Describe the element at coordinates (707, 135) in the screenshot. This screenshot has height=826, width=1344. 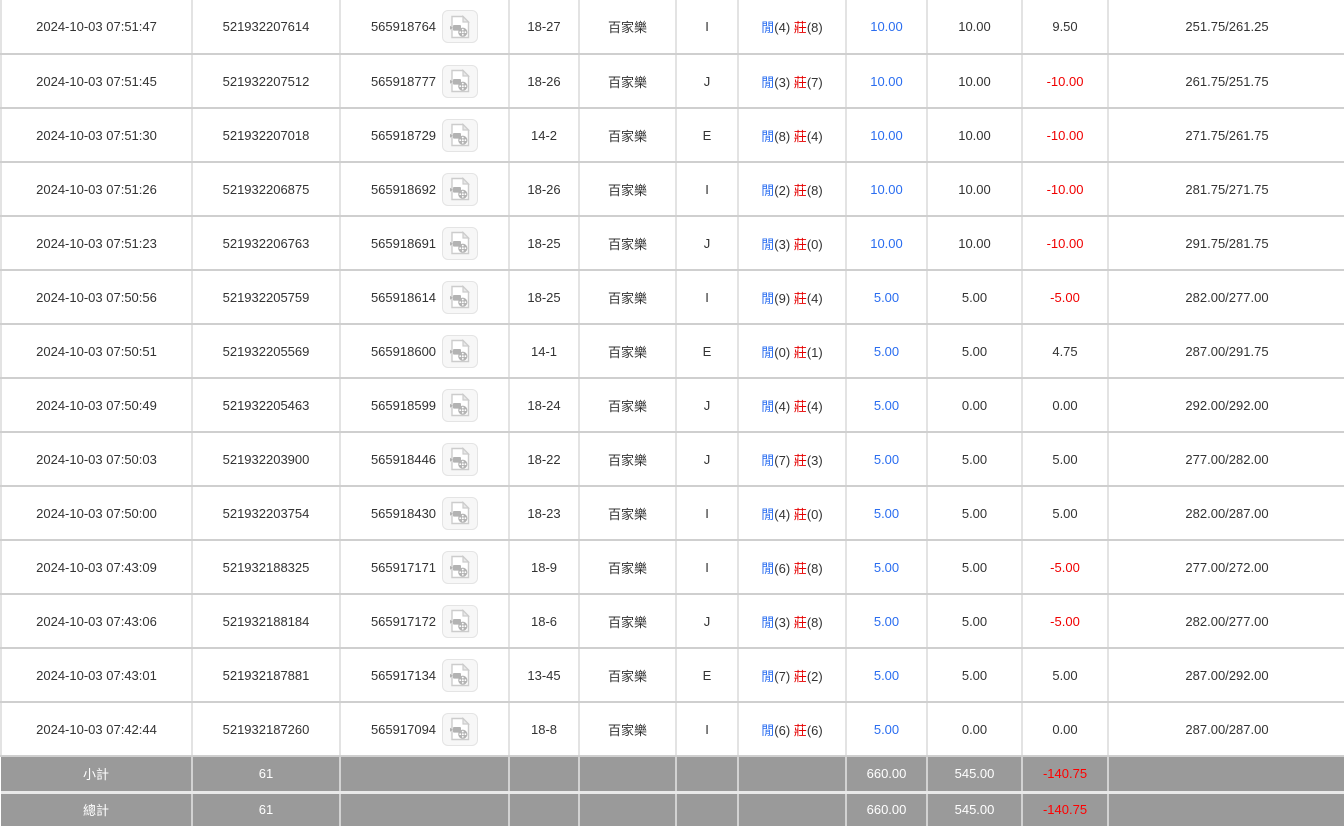
I see `seat-letter: E` at that location.